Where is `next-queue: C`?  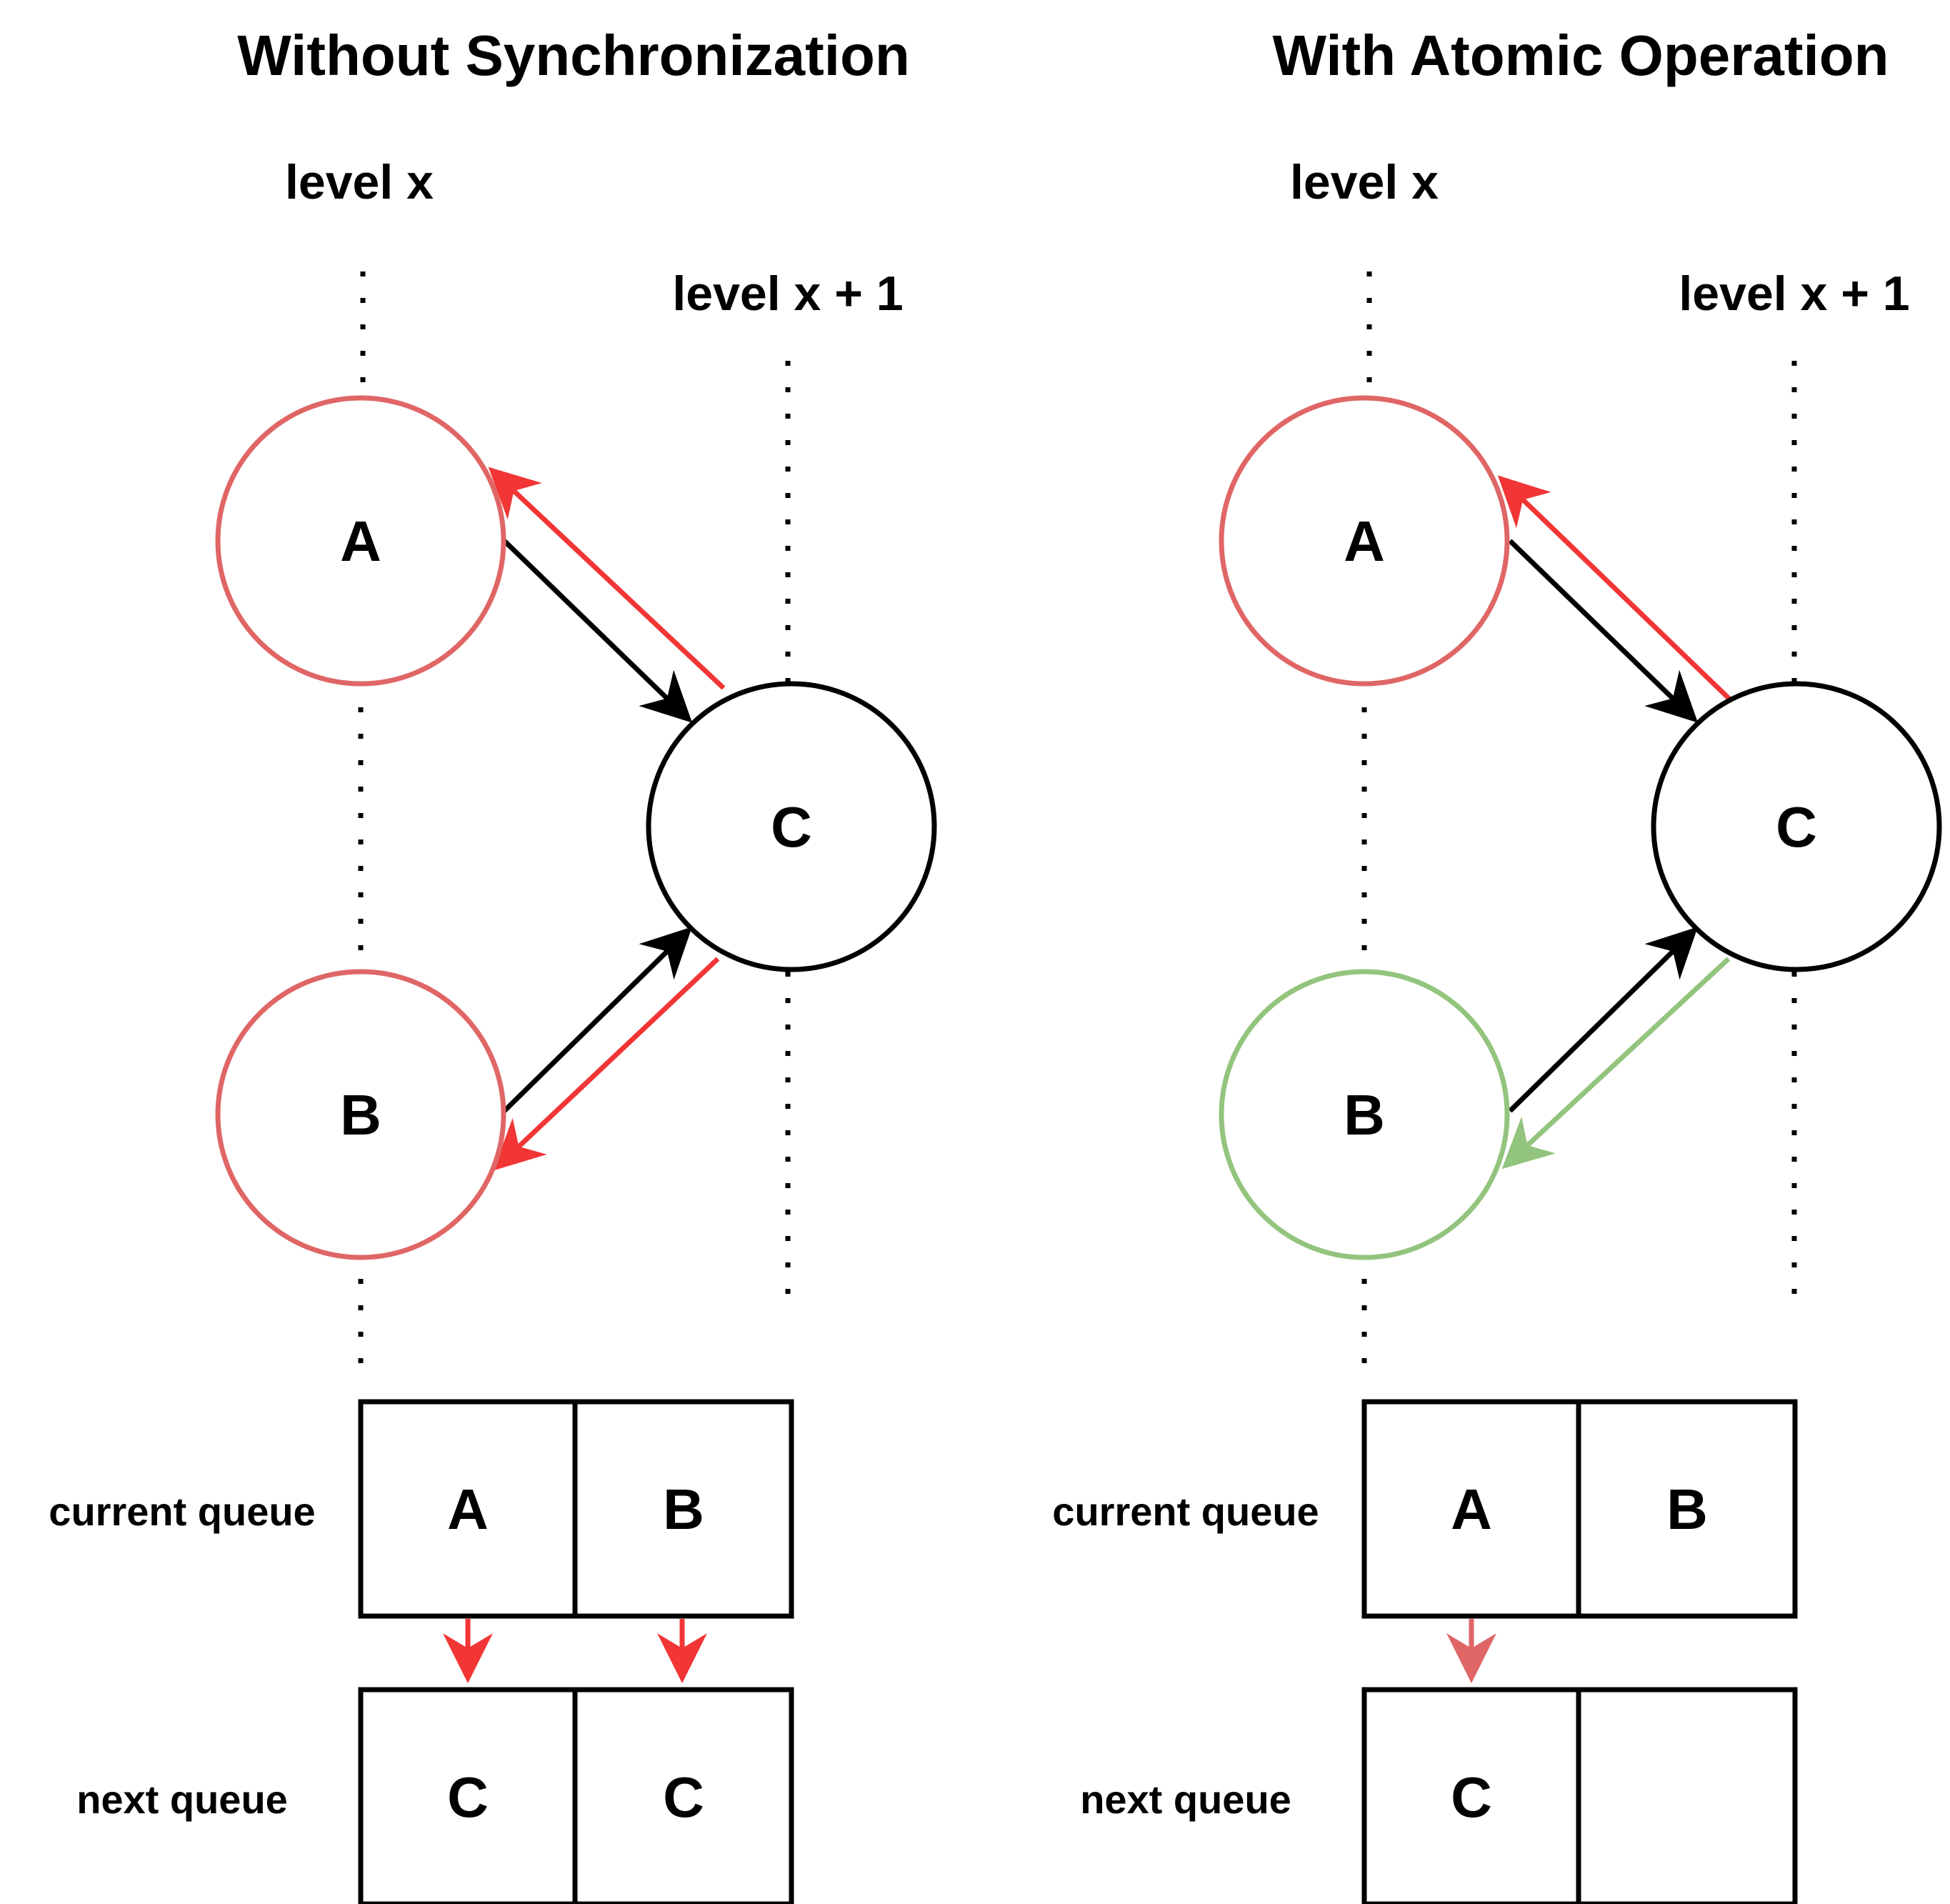 next-queue: C is located at coordinates (1579, 1795).